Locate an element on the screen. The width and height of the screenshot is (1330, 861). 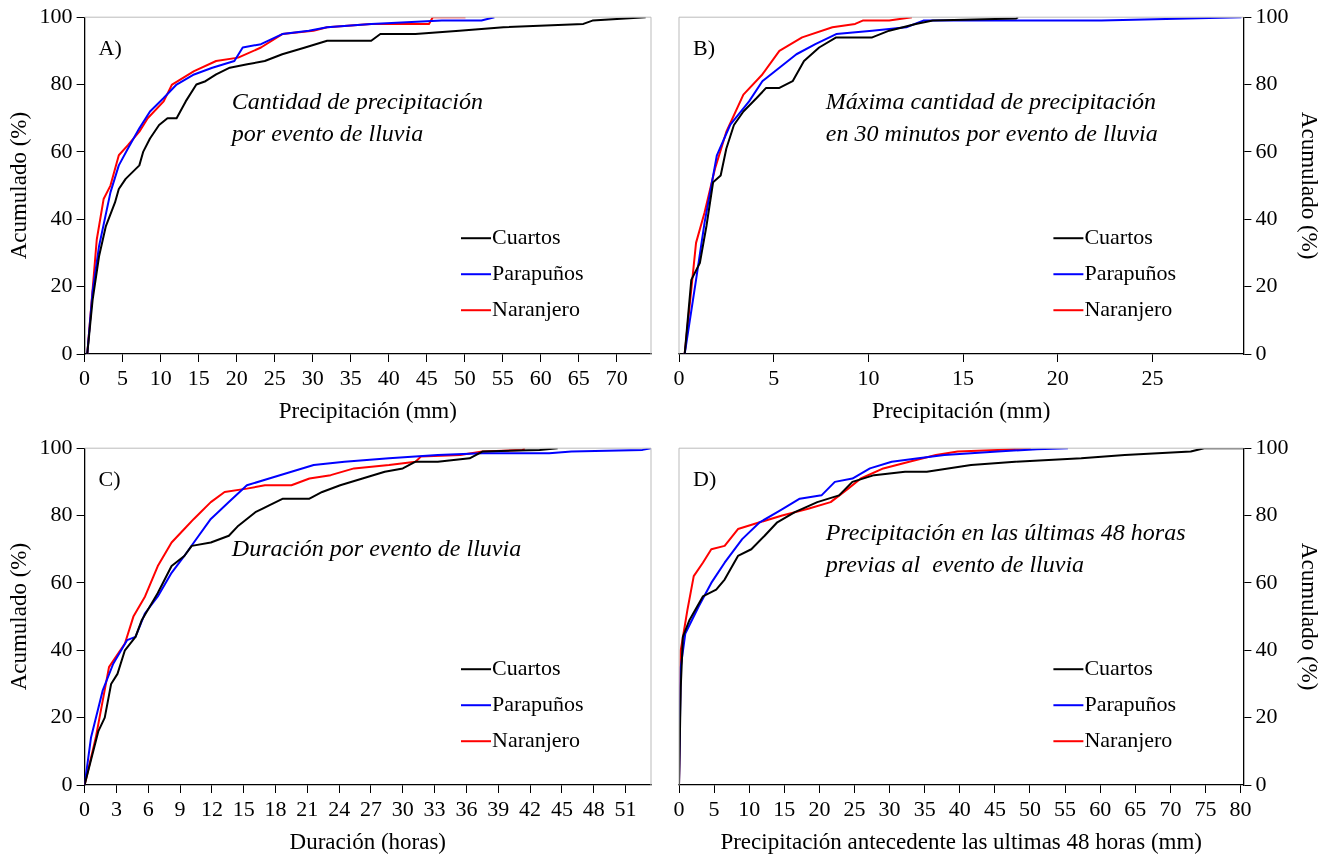
x-axis-title: Precipitación antecedente las ultimas 48 horas (mm) is located at coordinates (961, 841).